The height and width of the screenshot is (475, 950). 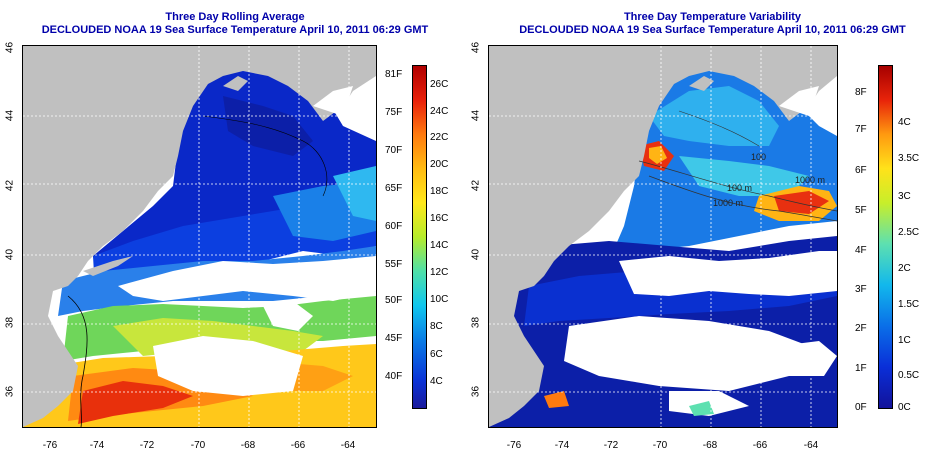 What do you see at coordinates (904, 196) in the screenshot?
I see `right-cbar-c-label: 3C` at bounding box center [904, 196].